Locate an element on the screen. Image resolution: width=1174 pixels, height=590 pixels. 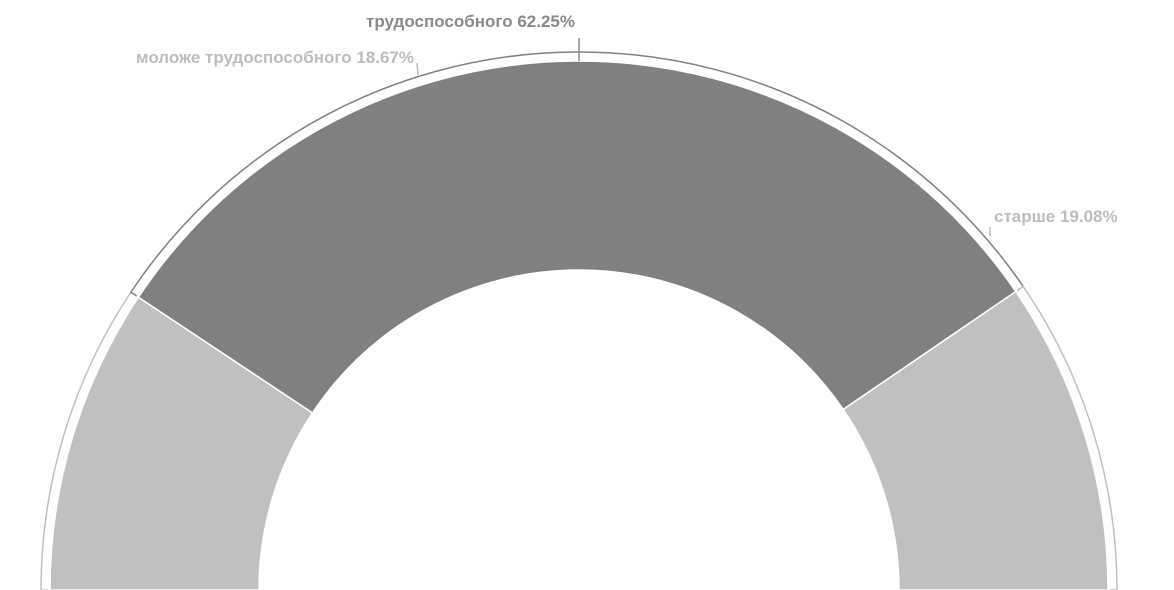
slice-label-0: моложе трудоспособного 18.67% is located at coordinates (275, 57).